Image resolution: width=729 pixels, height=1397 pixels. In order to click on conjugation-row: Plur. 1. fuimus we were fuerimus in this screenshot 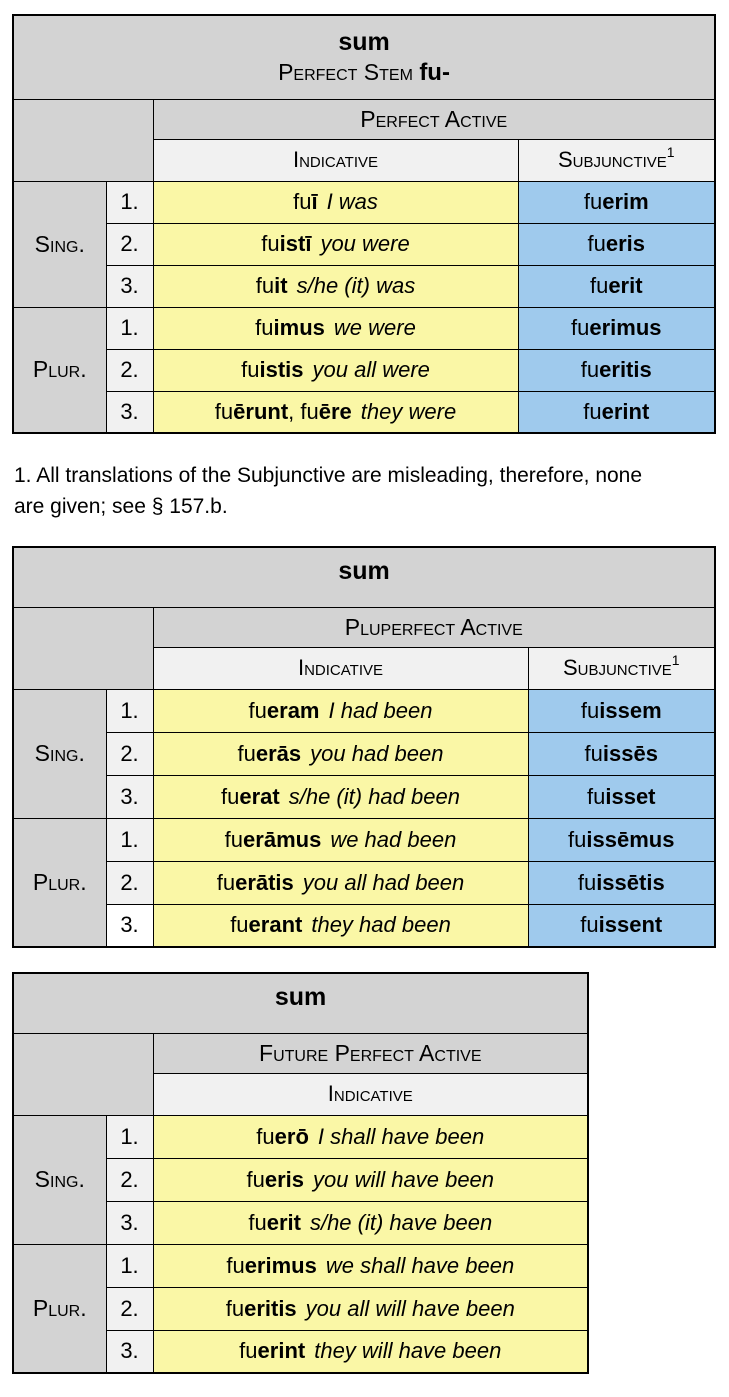, I will do `click(364, 370)`.